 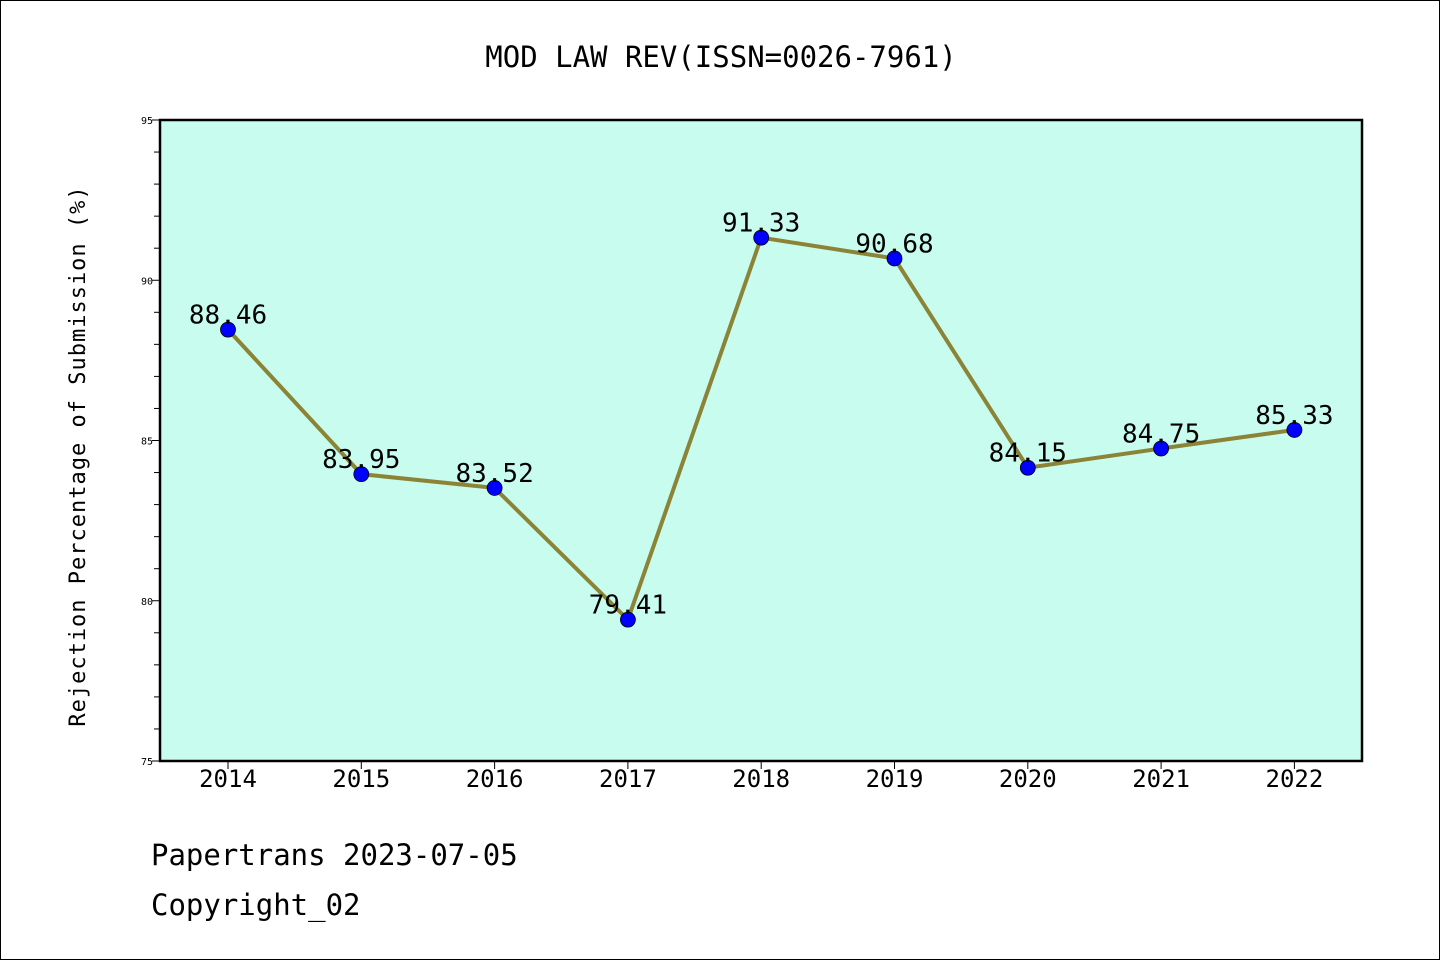 I want to click on data-label: 91.33, so click(x=761, y=224).